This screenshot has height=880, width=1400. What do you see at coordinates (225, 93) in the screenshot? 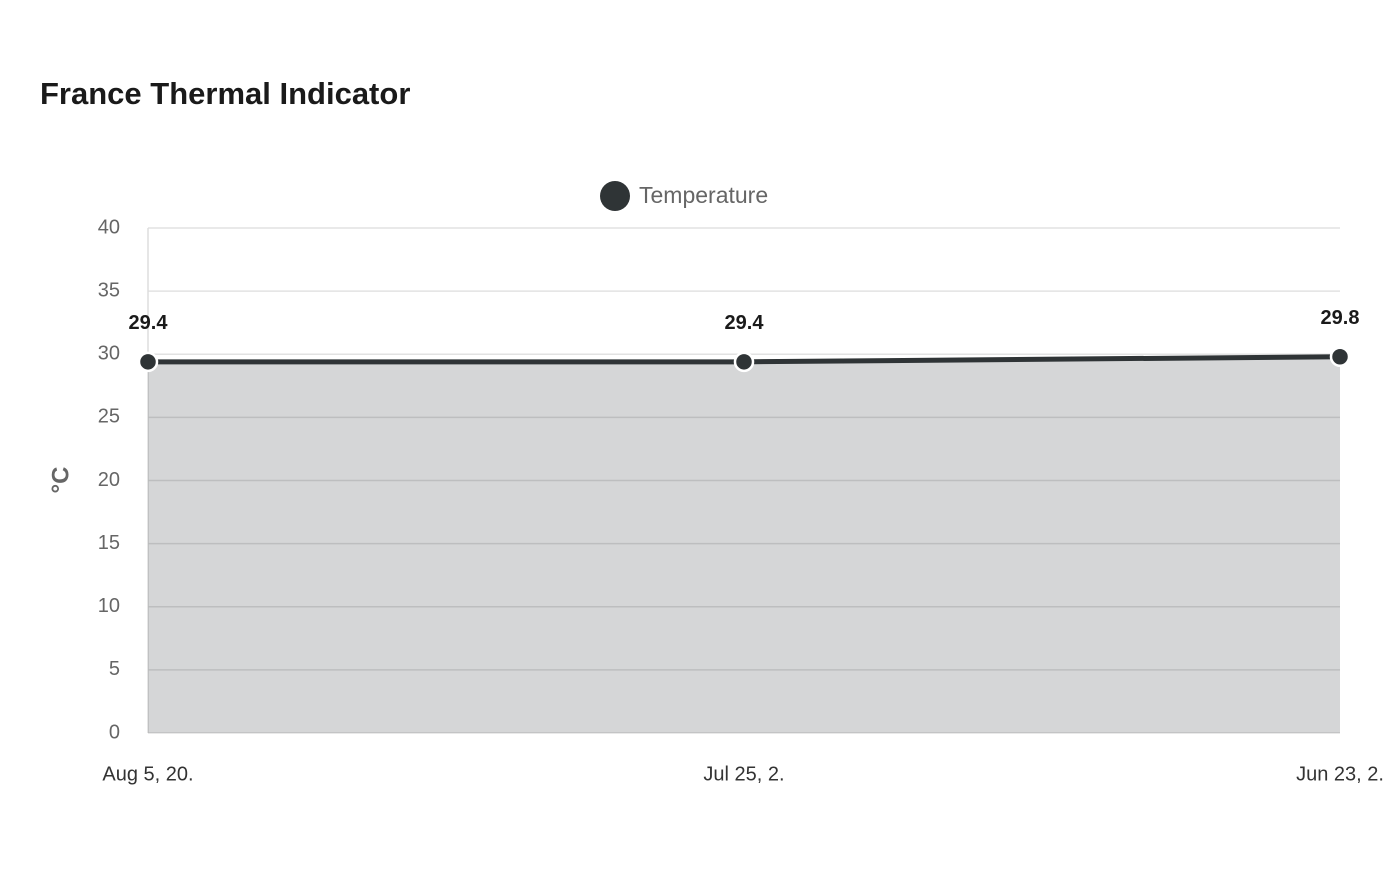
I see `chart-title: France Thermal Indicator` at bounding box center [225, 93].